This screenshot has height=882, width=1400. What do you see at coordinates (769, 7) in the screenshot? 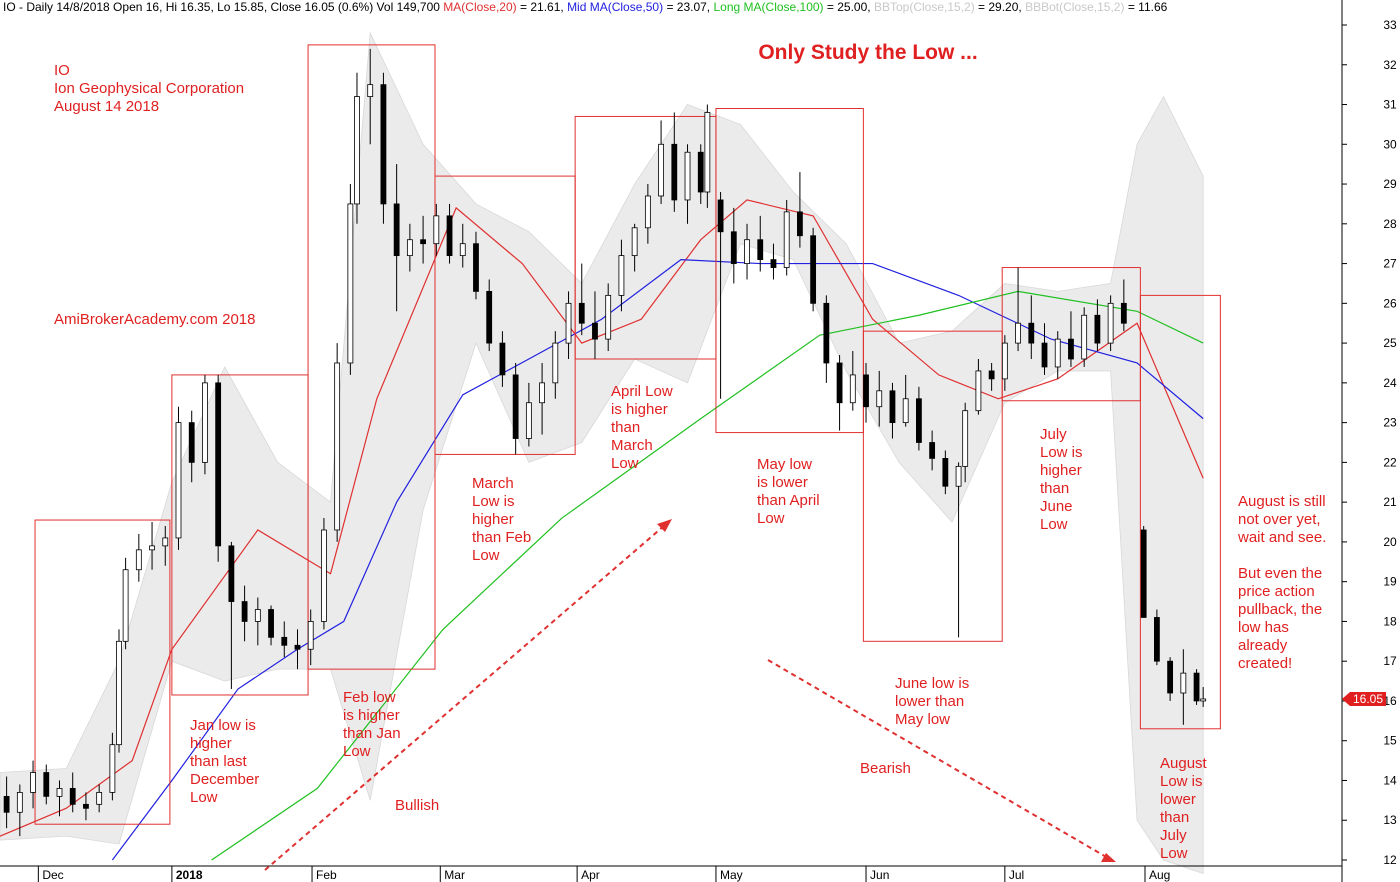
I see `header-part: Long MA(Close,100)` at bounding box center [769, 7].